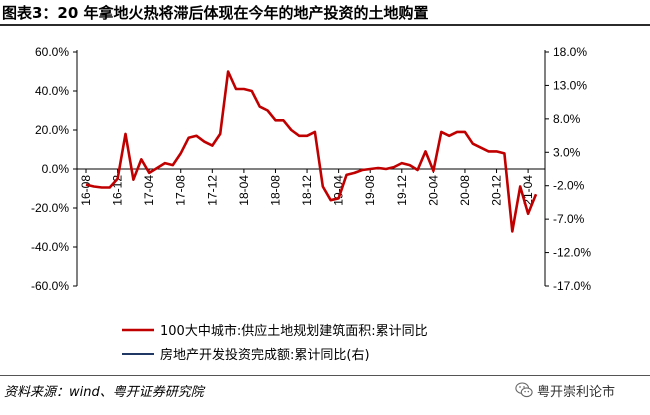  I want to click on y-right-tick-label: -12.0%, so click(572, 253).